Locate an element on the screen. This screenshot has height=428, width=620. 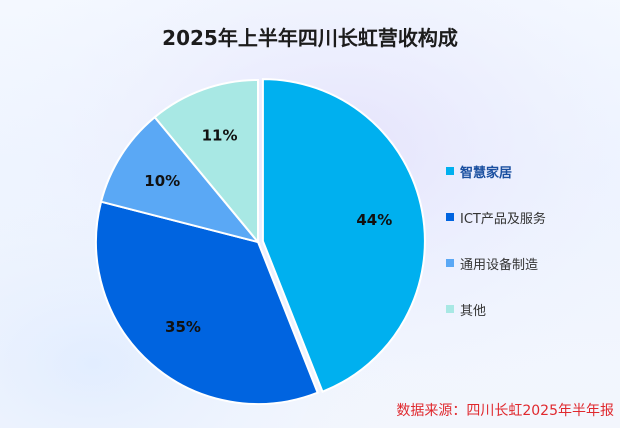
source-note: 数据来源：四川长虹2025年半年报 is located at coordinates (505, 411).